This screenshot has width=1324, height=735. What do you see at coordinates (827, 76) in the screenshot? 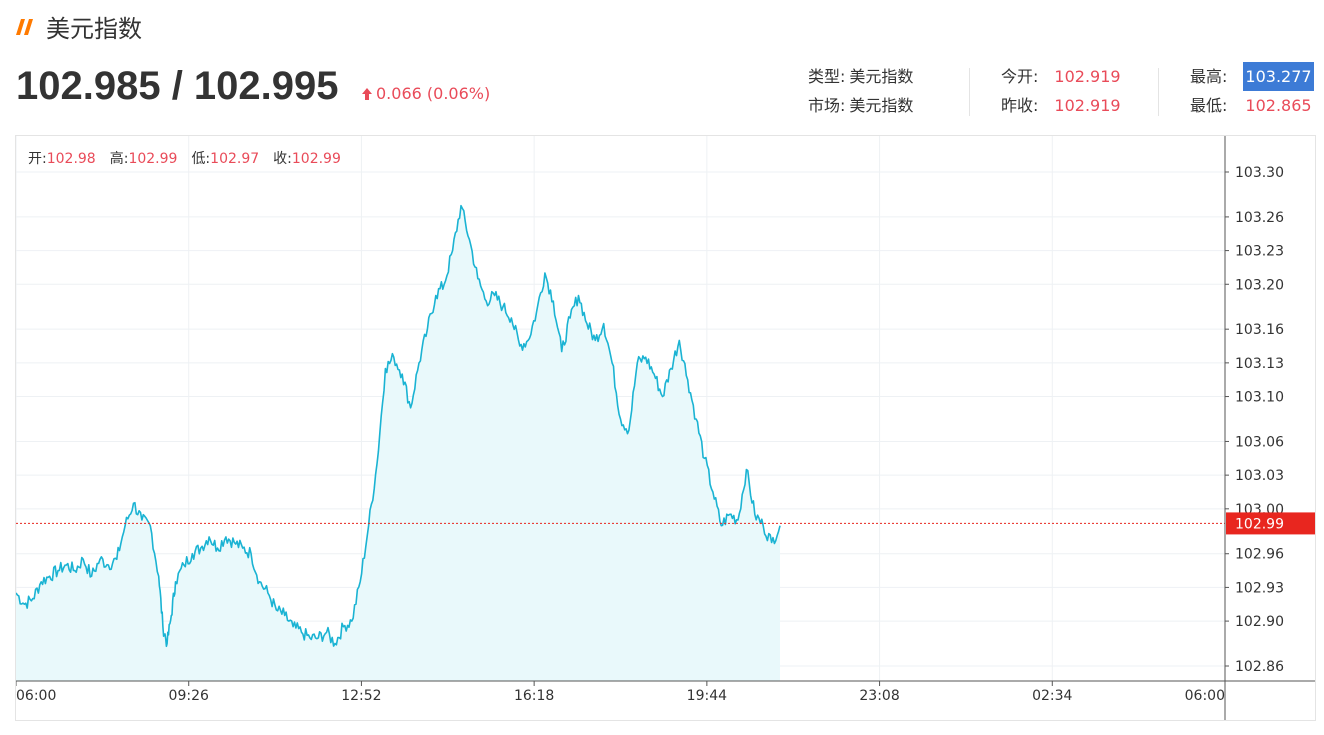
I see `type-label: 类型:` at bounding box center [827, 76].